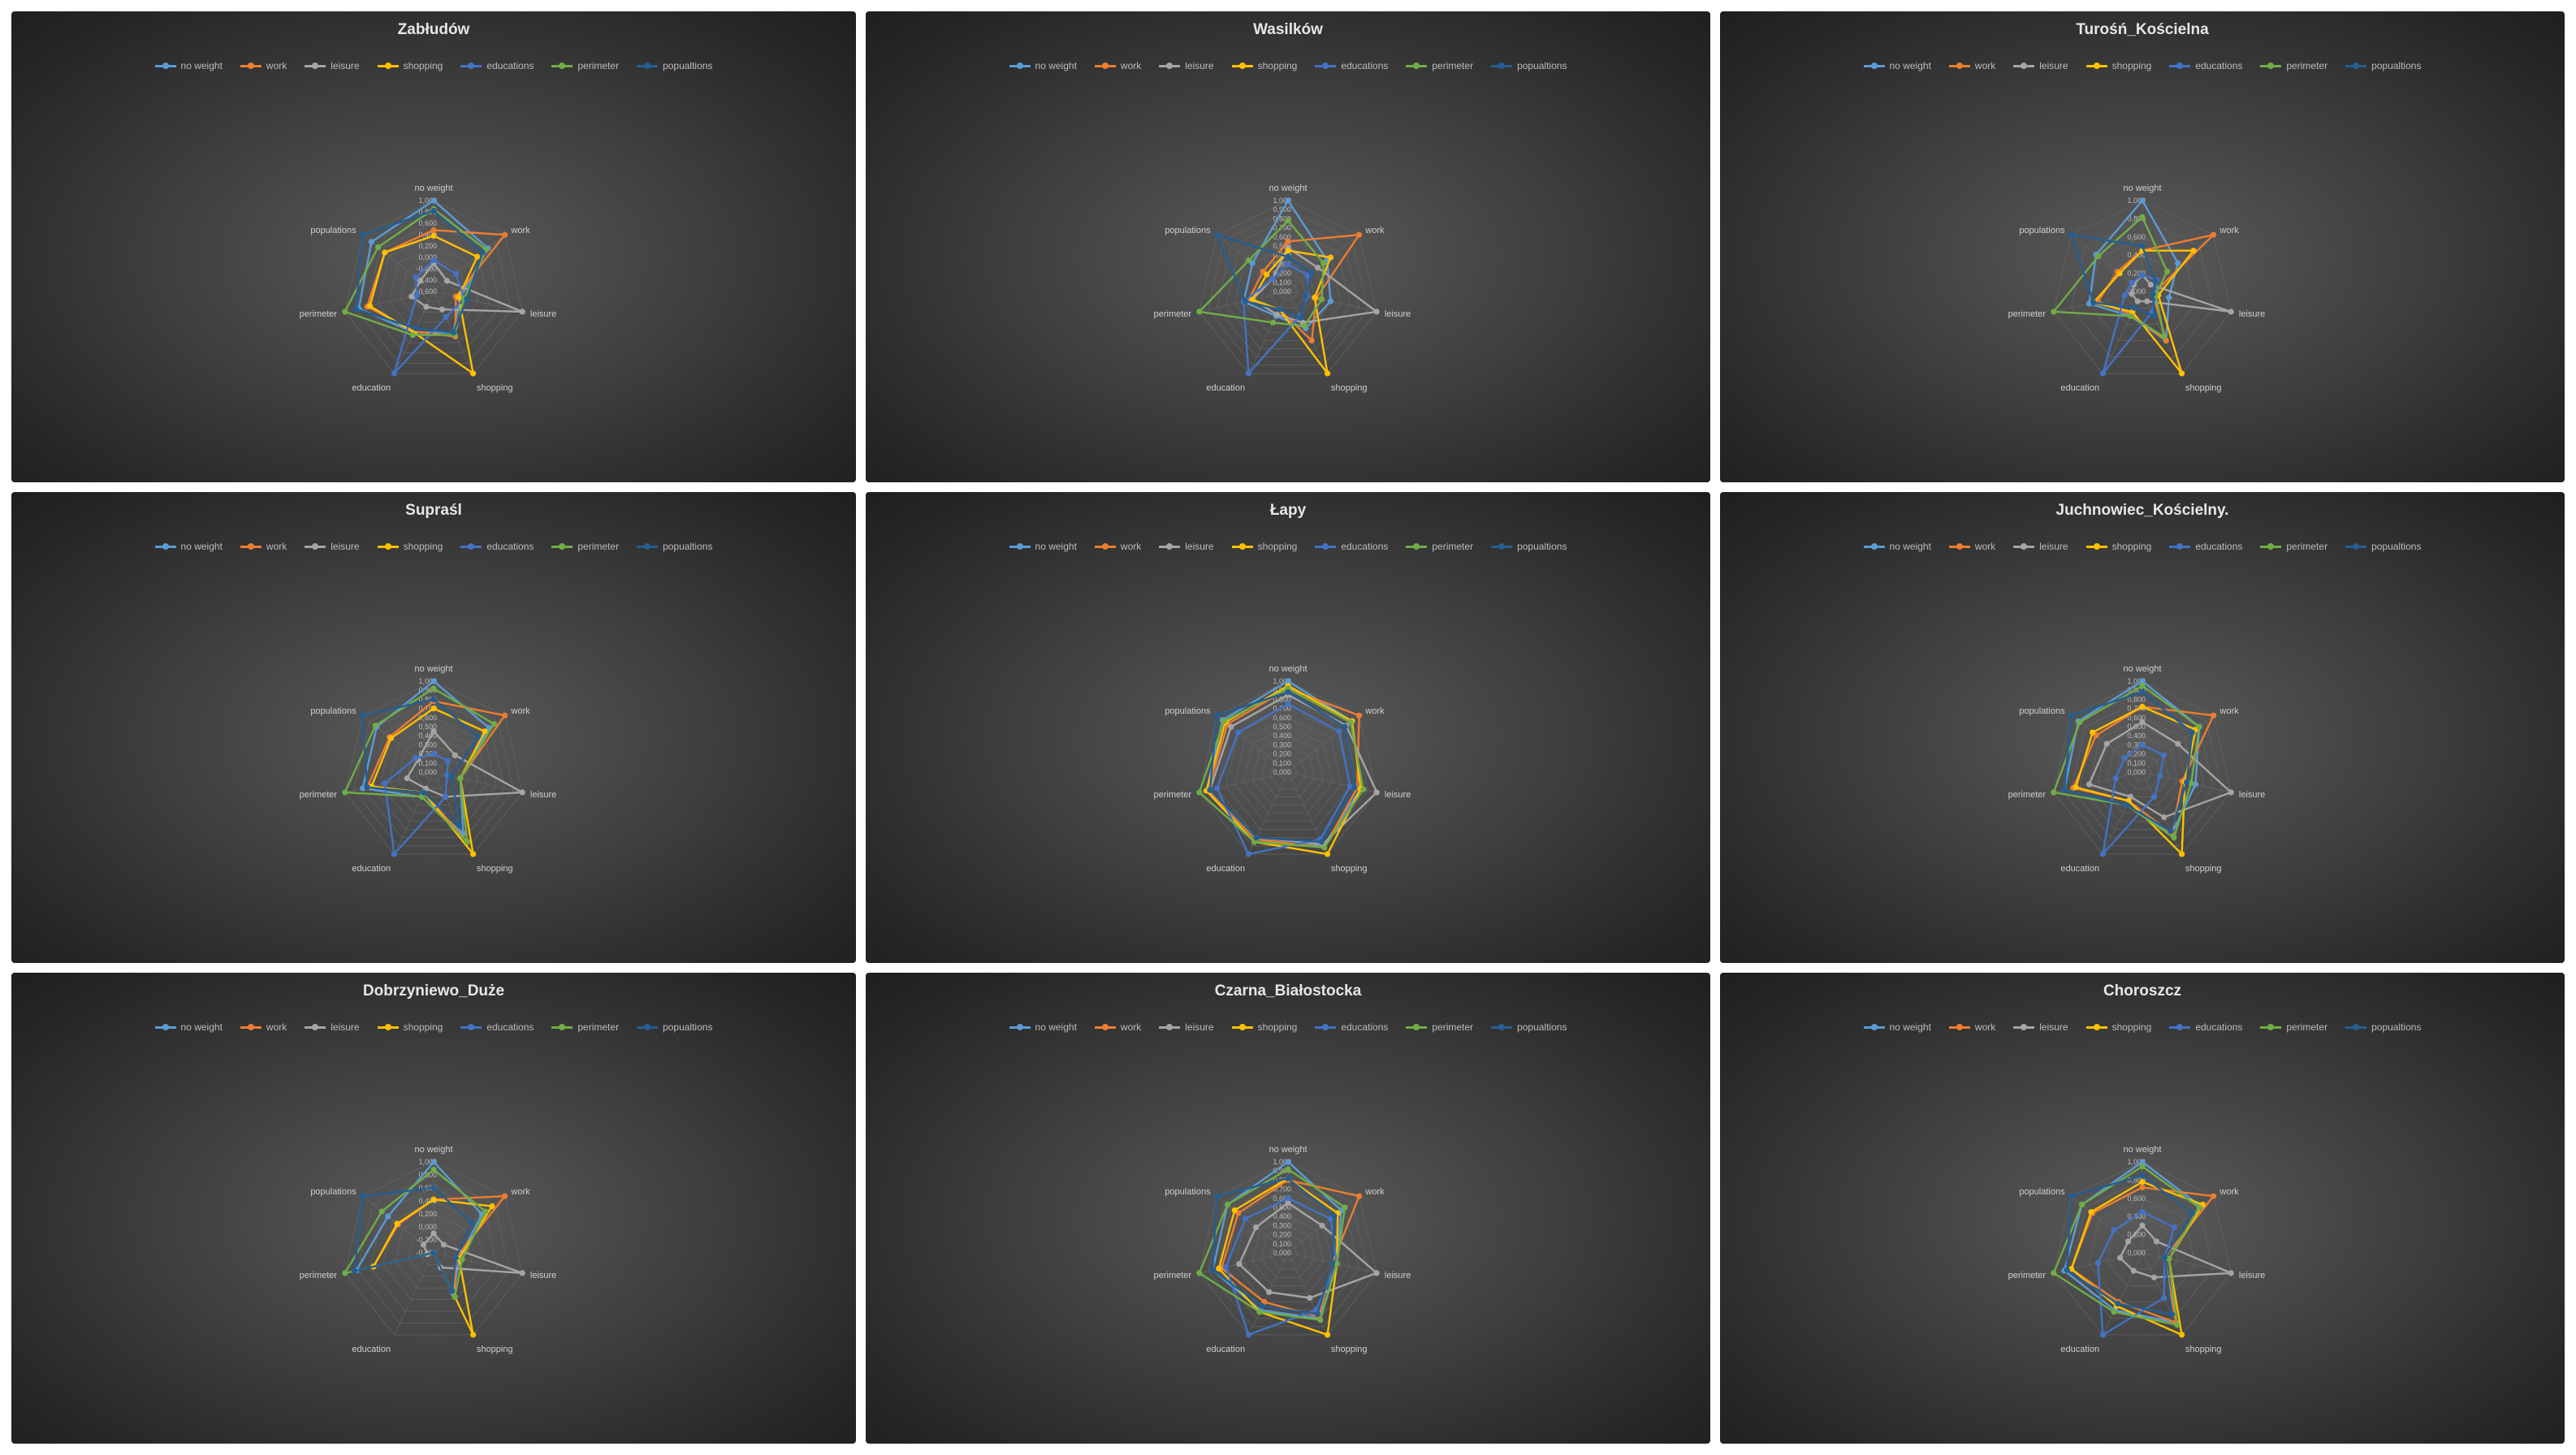 The width and height of the screenshot is (2576, 1455). I want to click on tick-label: 0,600, so click(1282, 718).